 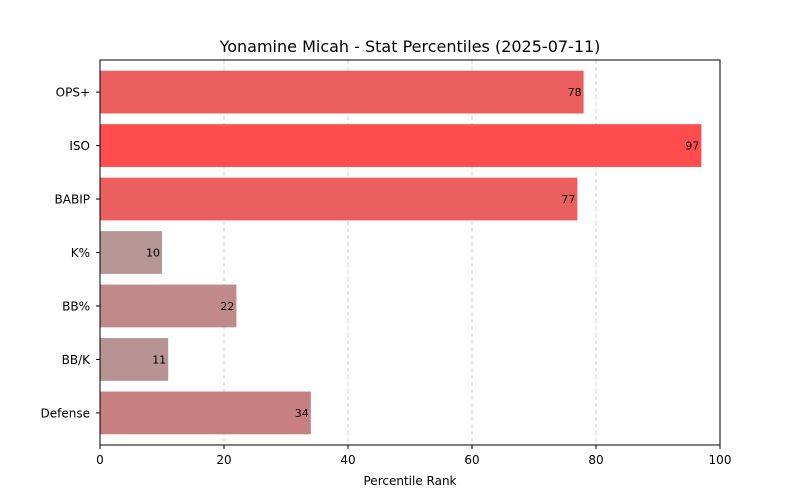 I want to click on bar-ops, so click(x=342, y=92).